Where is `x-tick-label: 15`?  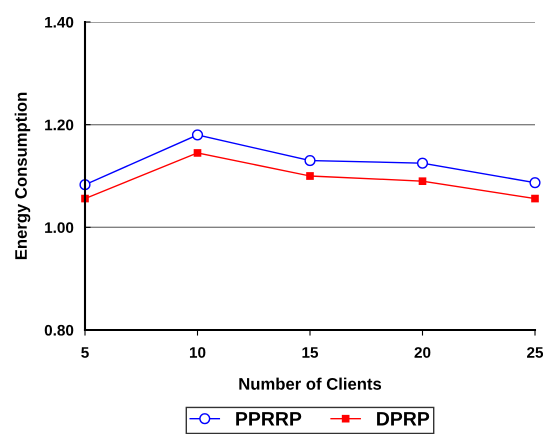
x-tick-label: 15 is located at coordinates (310, 352).